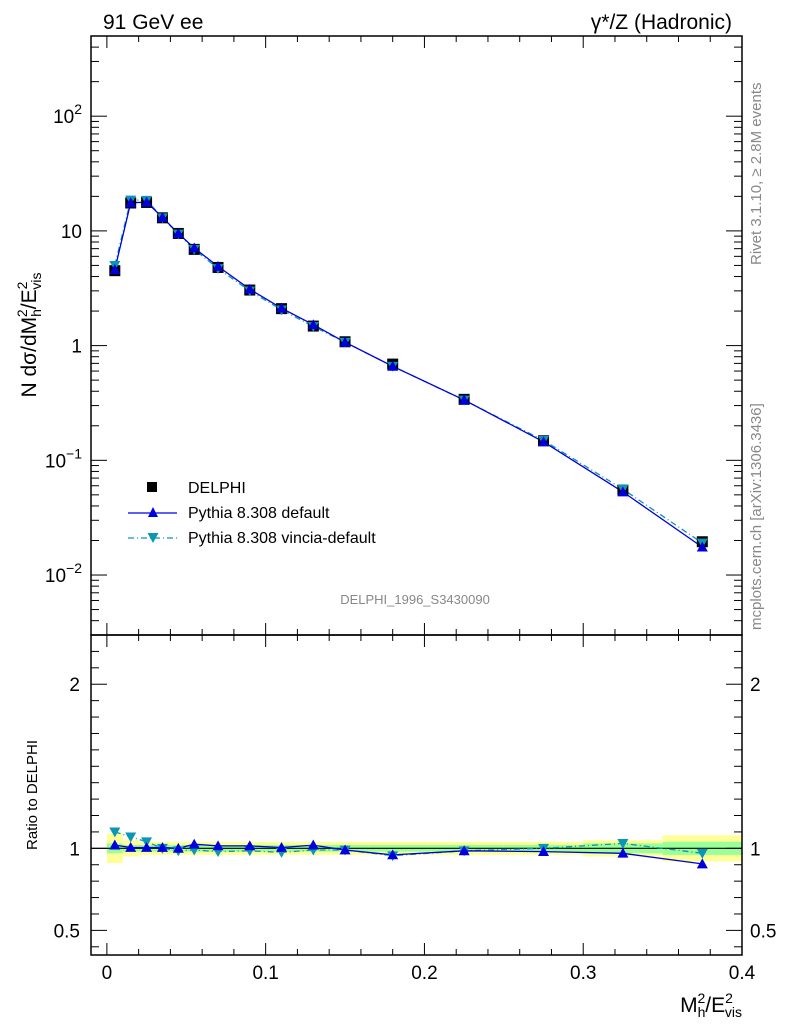 The image size is (786, 1024). What do you see at coordinates (152, 487) in the screenshot?
I see `legend-marker-data` at bounding box center [152, 487].